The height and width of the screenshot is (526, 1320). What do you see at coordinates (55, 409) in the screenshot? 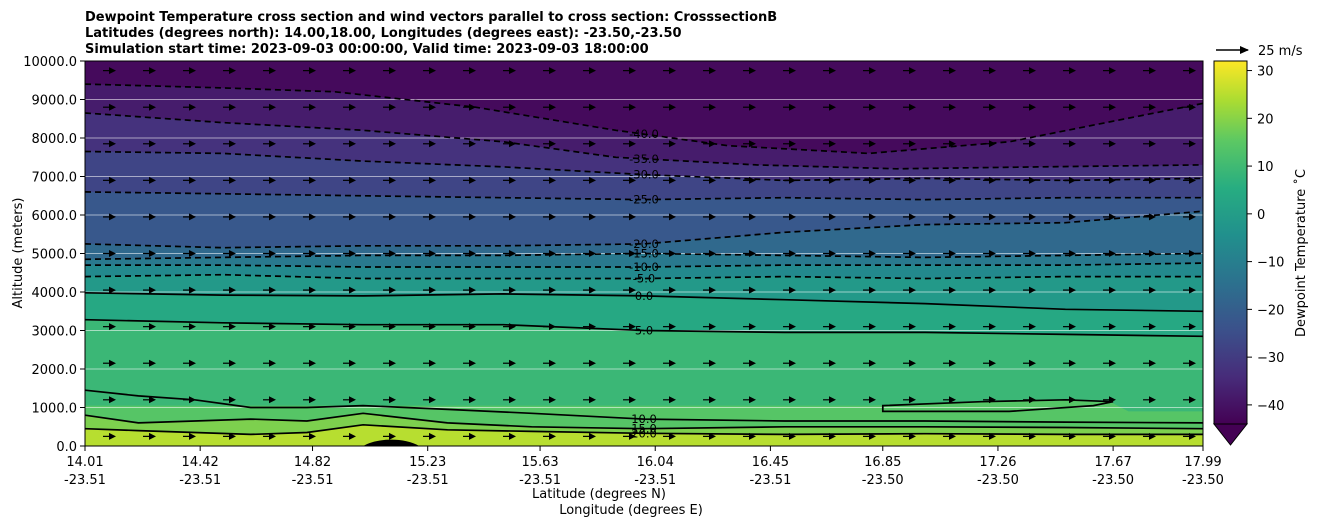
I see `y-tick-label: 1000.0` at bounding box center [55, 409].